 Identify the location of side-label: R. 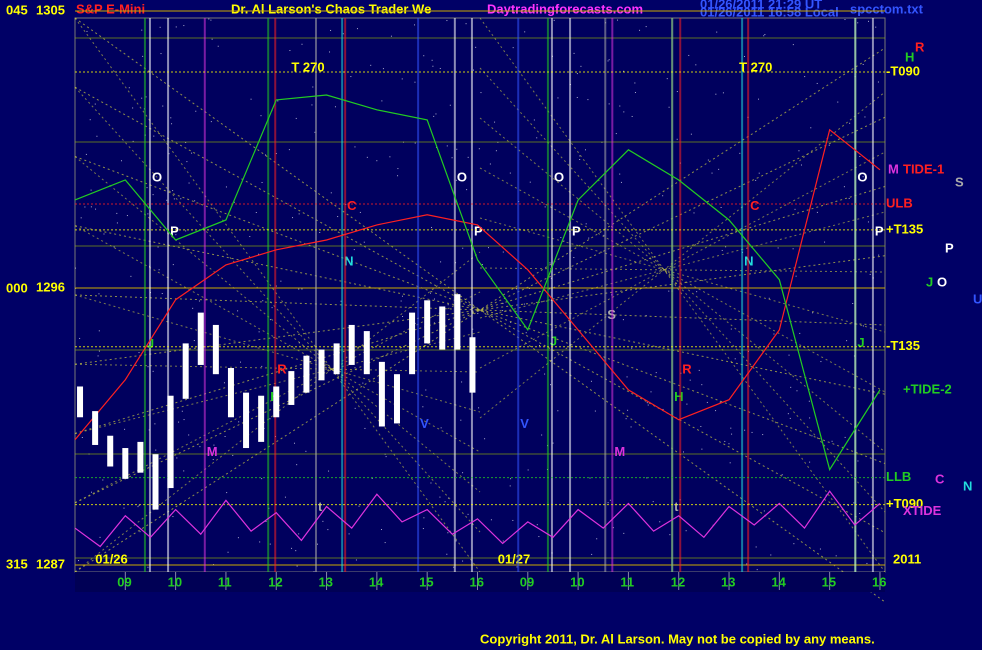
(920, 46).